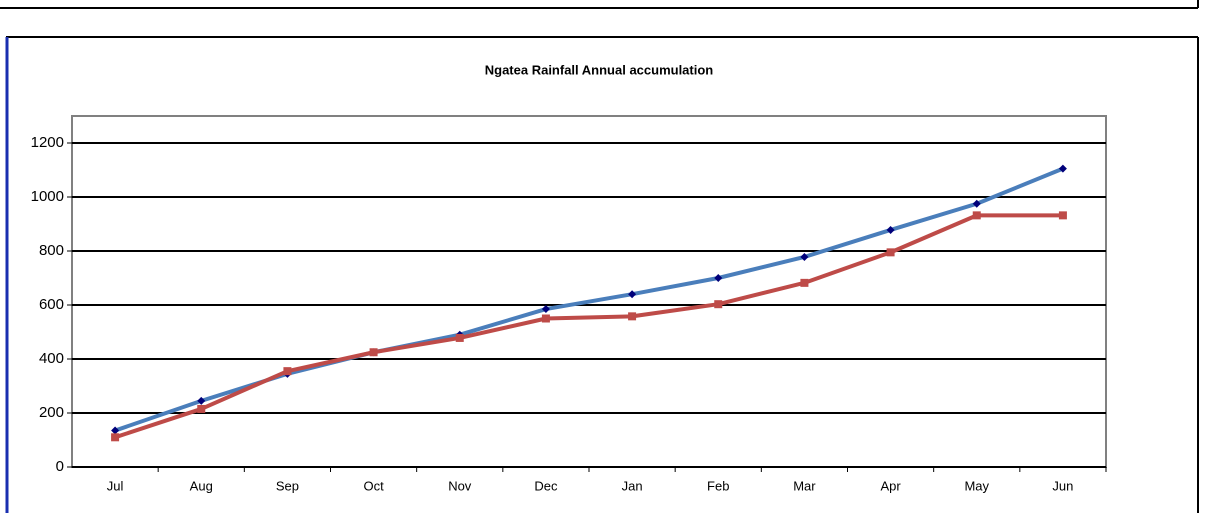  What do you see at coordinates (804, 485) in the screenshot?
I see `x-tick-label: Mar` at bounding box center [804, 485].